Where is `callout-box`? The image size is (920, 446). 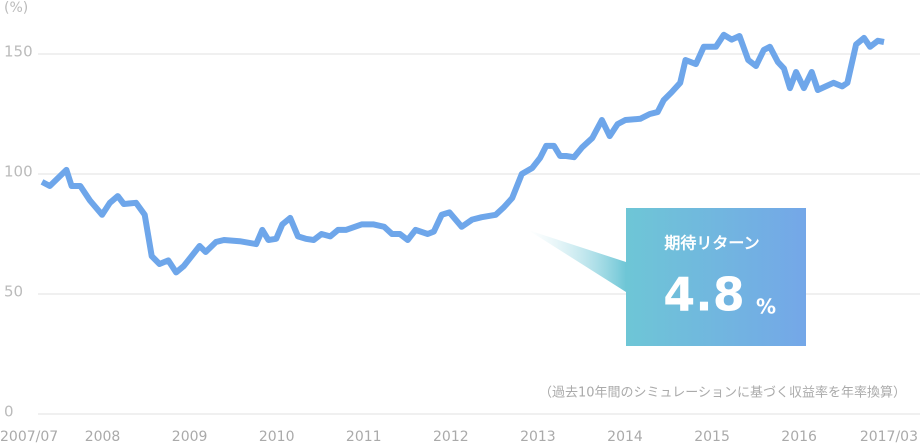 callout-box is located at coordinates (716, 277).